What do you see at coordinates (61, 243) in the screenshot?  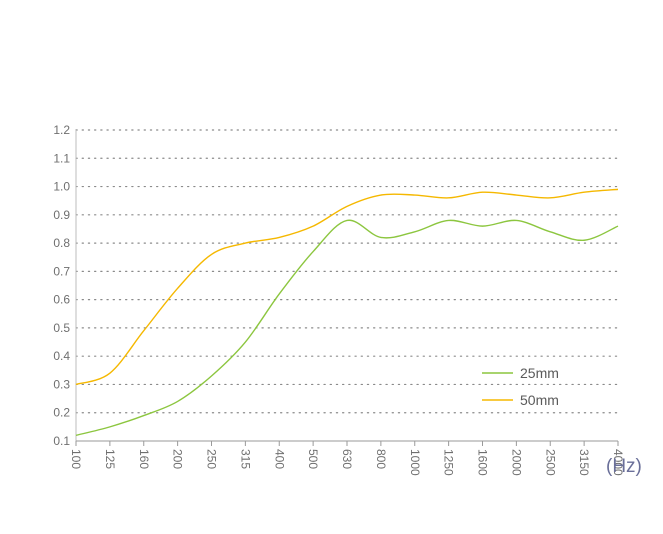 I see `y-tick-label: 0.8` at bounding box center [61, 243].